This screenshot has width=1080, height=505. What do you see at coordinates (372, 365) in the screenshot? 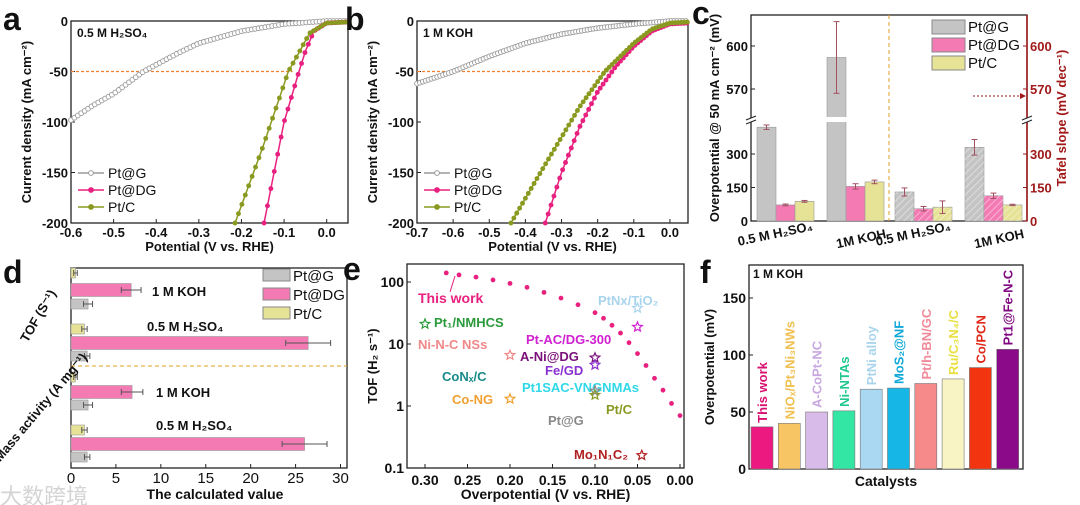
I see `y-axis-title: TOF (H₂ s⁻¹)` at bounding box center [372, 365].